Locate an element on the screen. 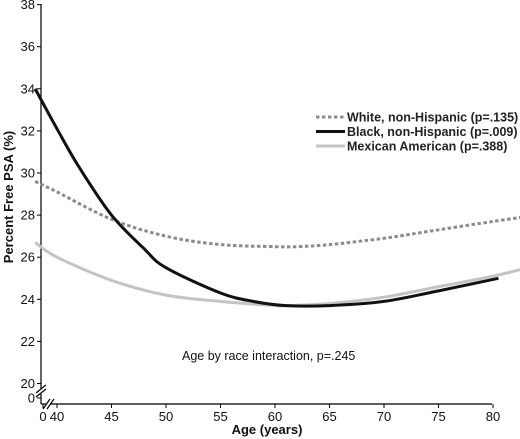  x-axis-title: Age (years) is located at coordinates (267, 429).